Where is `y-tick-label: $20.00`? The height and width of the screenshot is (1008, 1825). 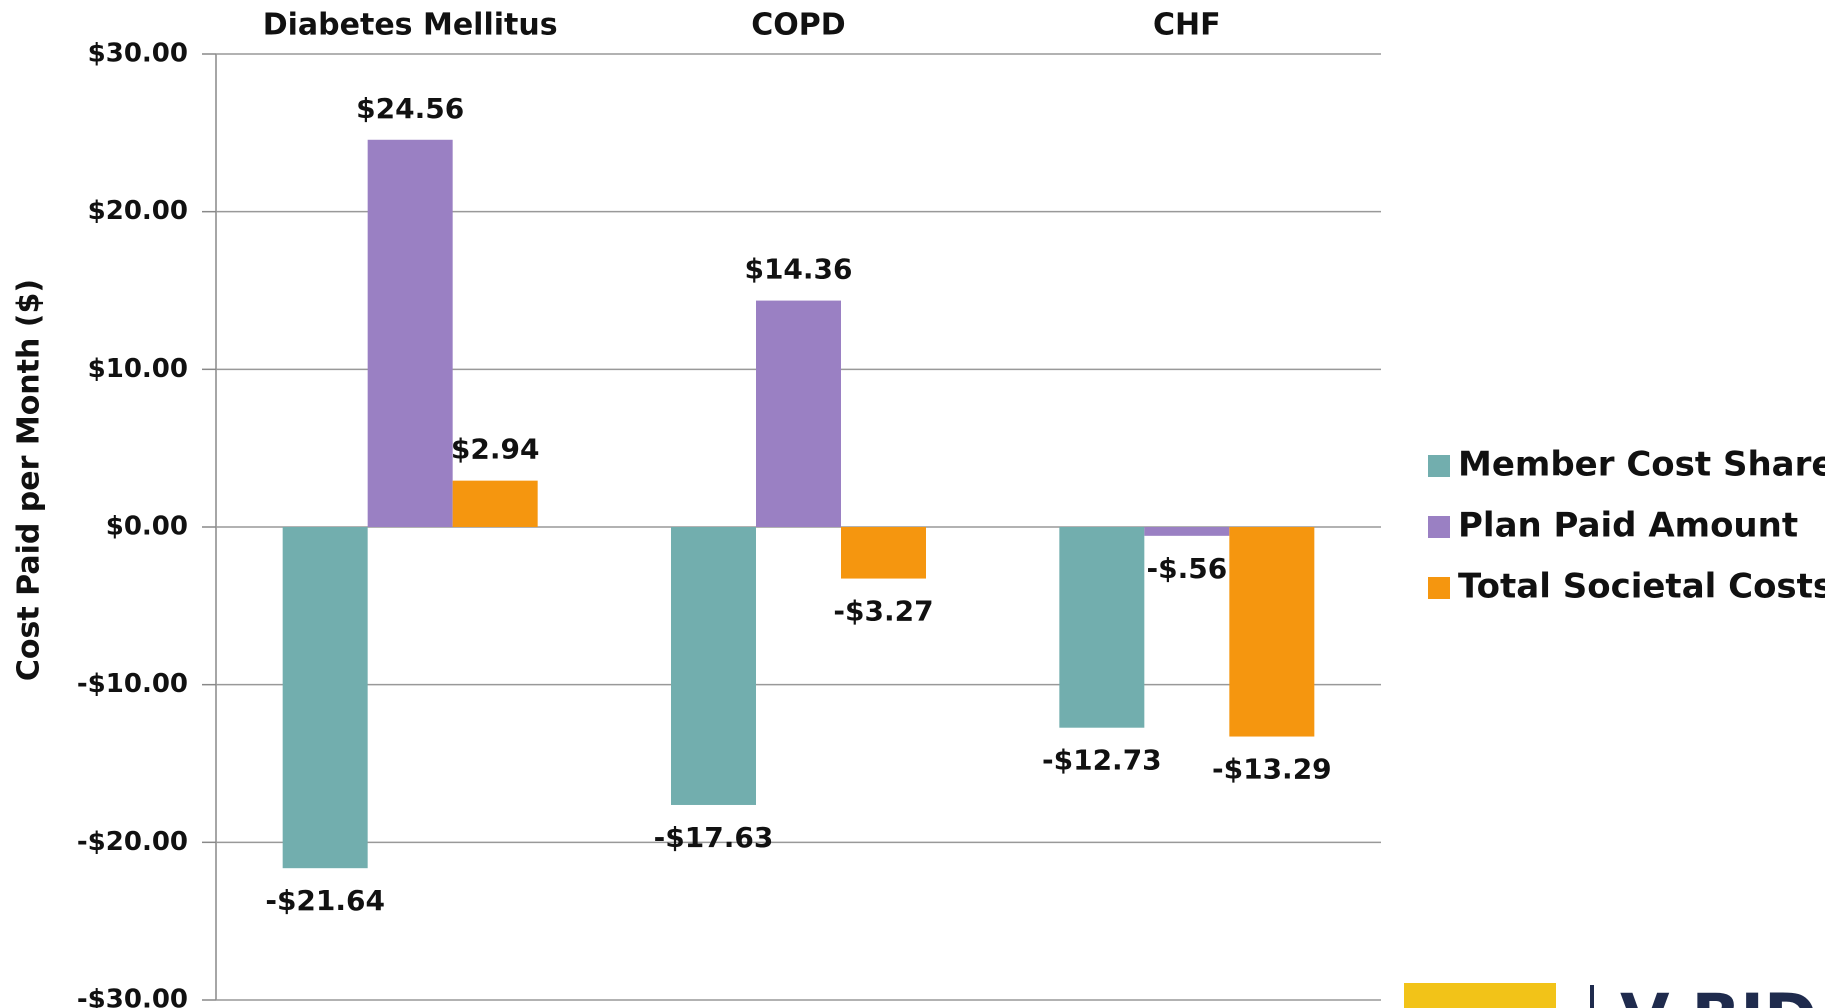
y-tick-label: $20.00 is located at coordinates (138, 211).